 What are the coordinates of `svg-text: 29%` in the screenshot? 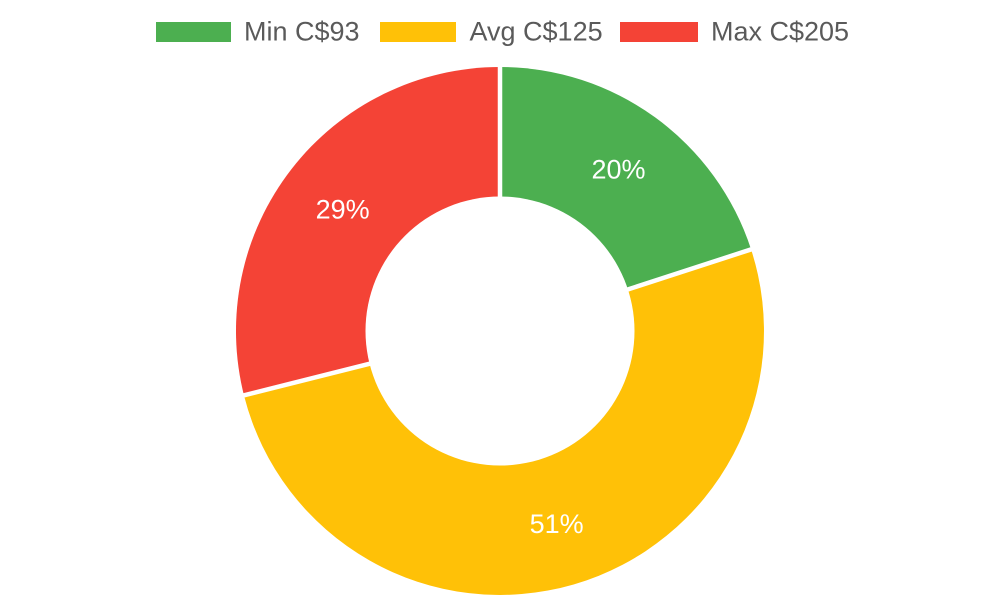 It's located at (343, 210).